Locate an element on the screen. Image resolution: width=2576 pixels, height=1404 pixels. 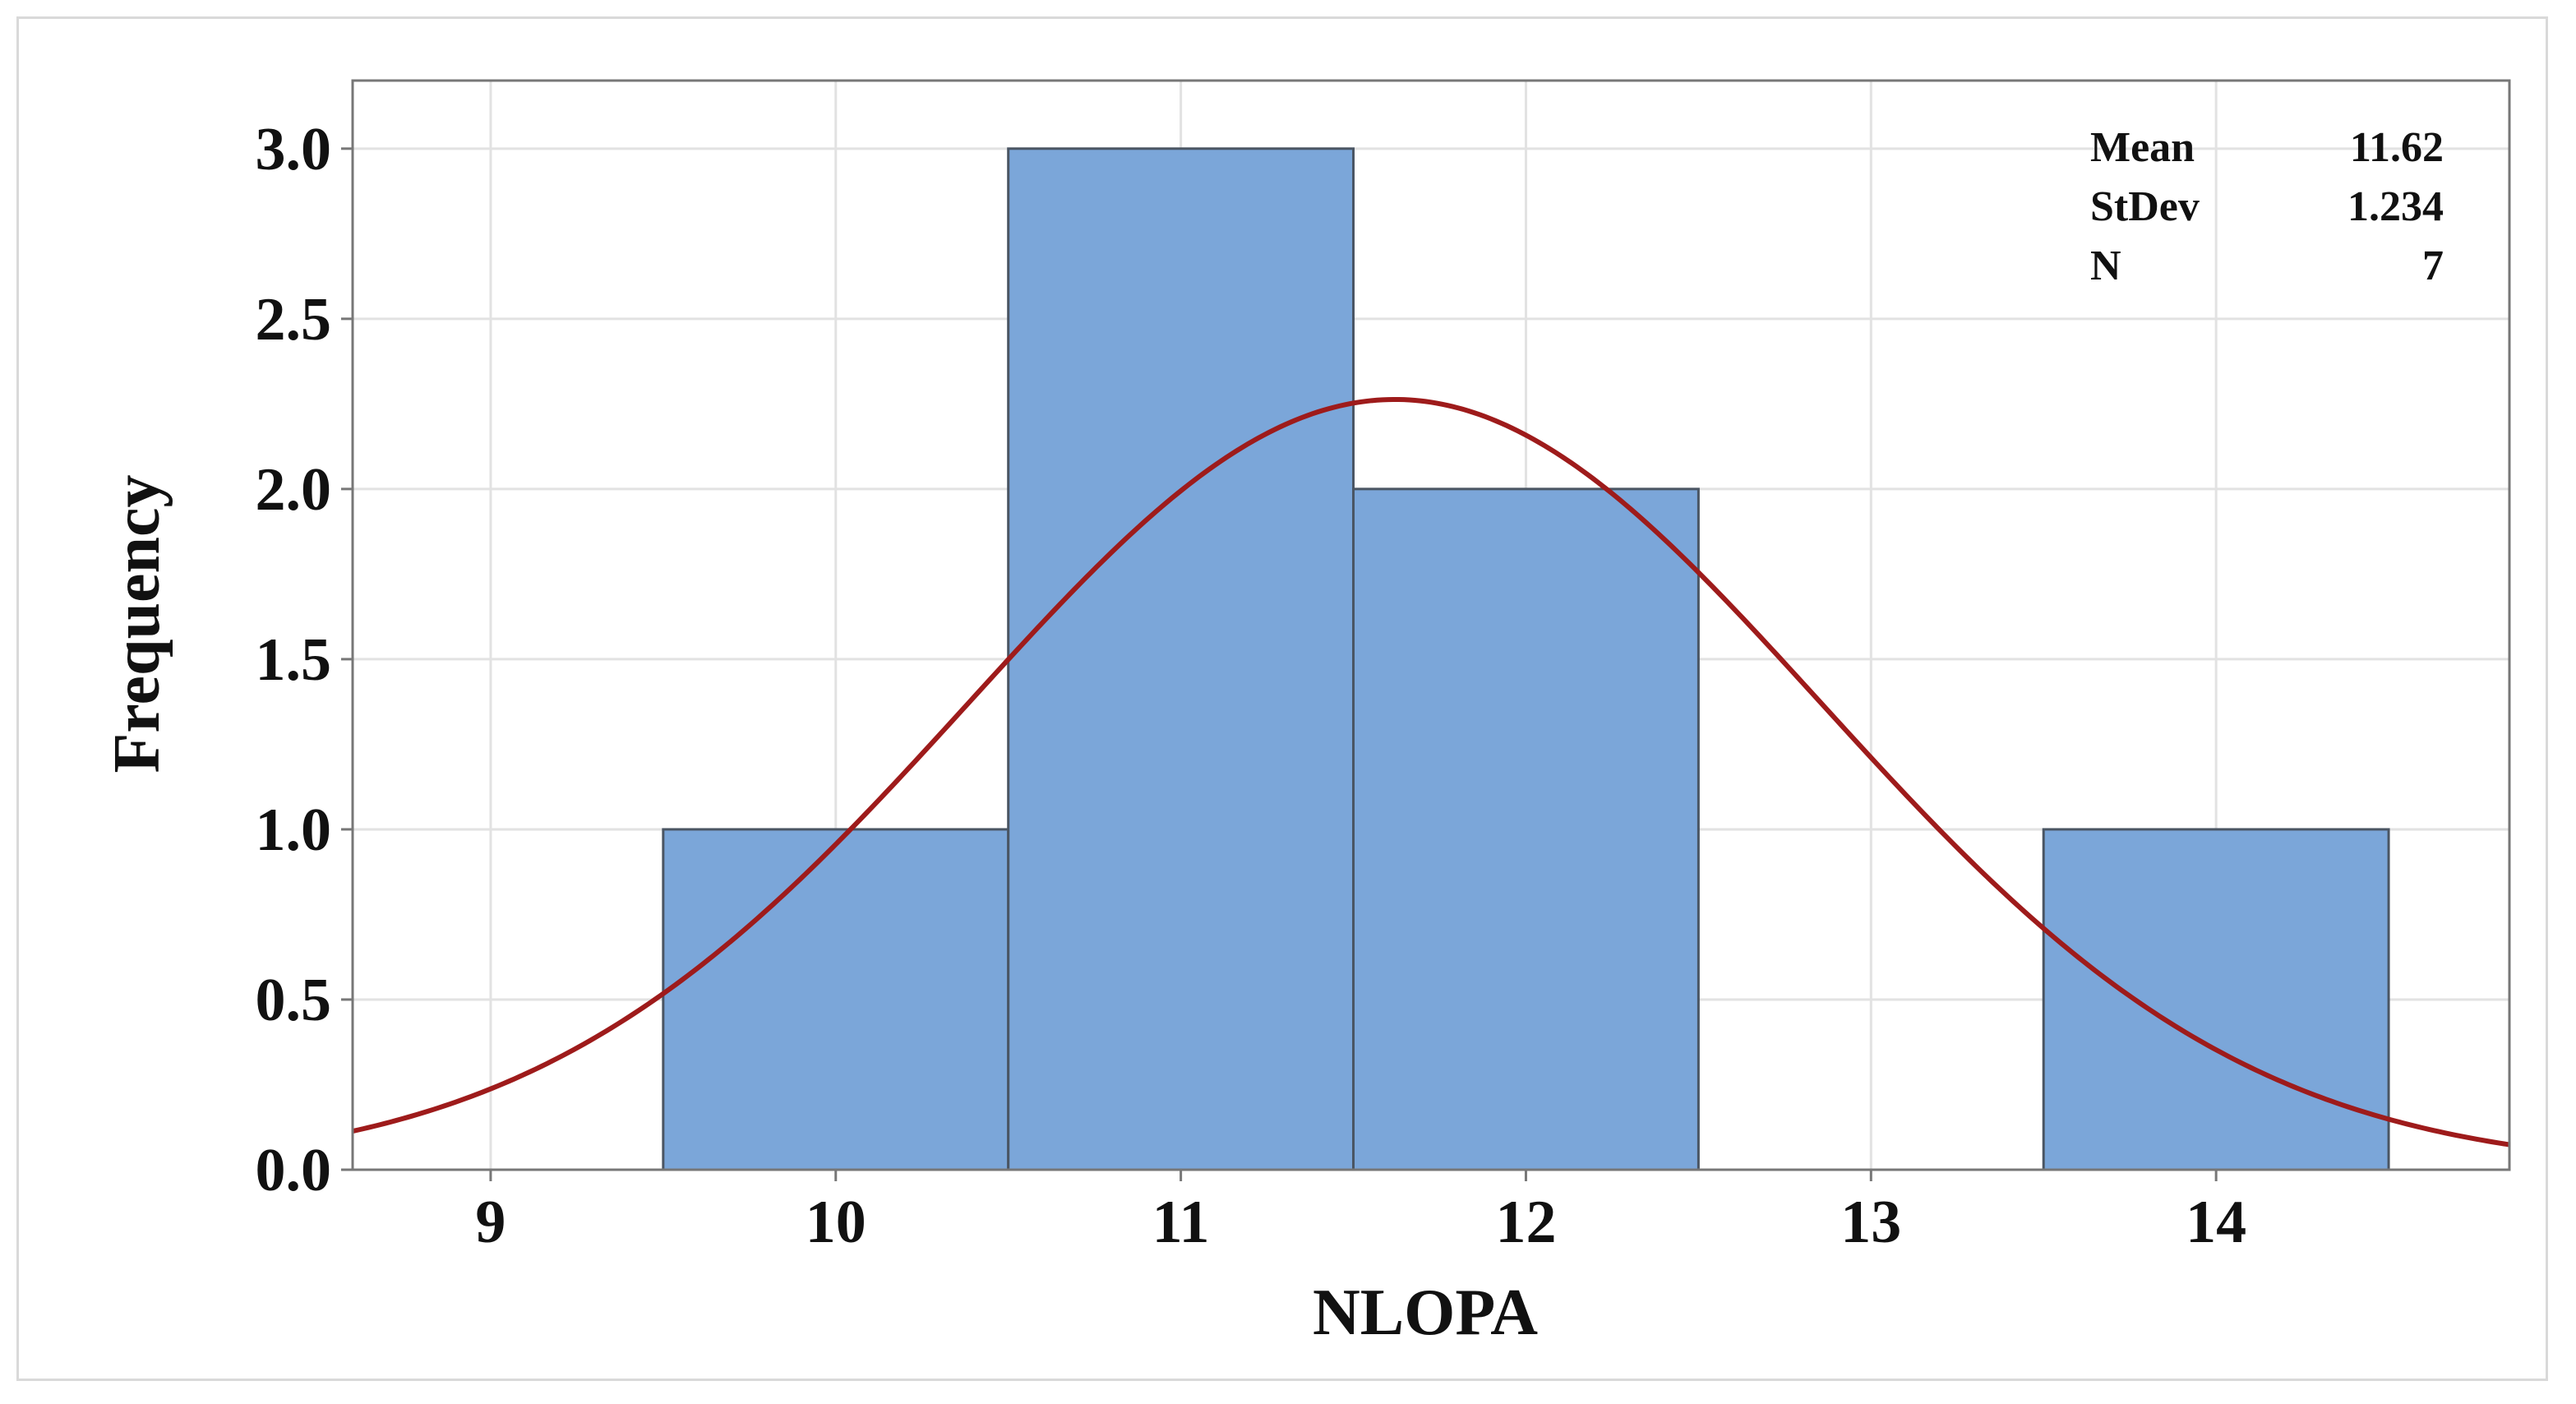
stat-label: N is located at coordinates (2106, 265).